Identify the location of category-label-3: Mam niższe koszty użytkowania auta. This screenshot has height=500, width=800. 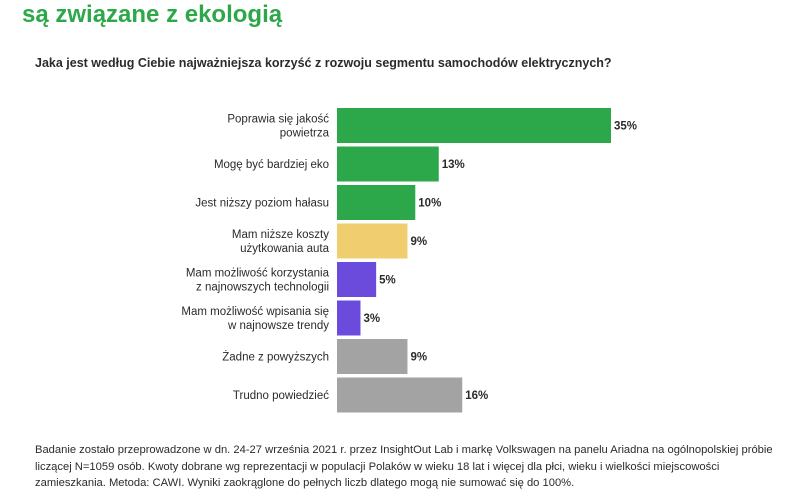
(281, 242).